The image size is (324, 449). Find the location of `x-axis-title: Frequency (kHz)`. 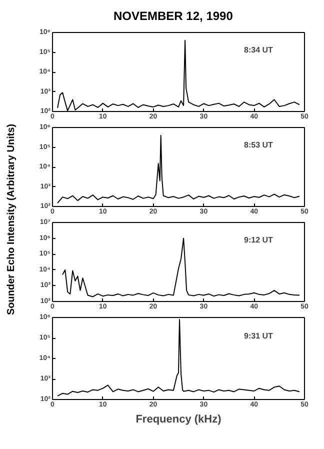

x-axis-title: Frequency (kHz) is located at coordinates (179, 420).